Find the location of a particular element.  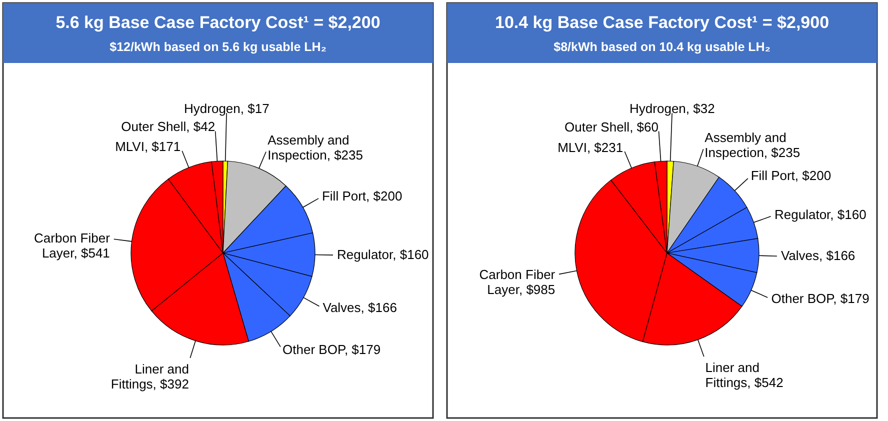

chart-title: 5.6 kg Base Case Factory Cost¹ = $2,200 is located at coordinates (218, 22).